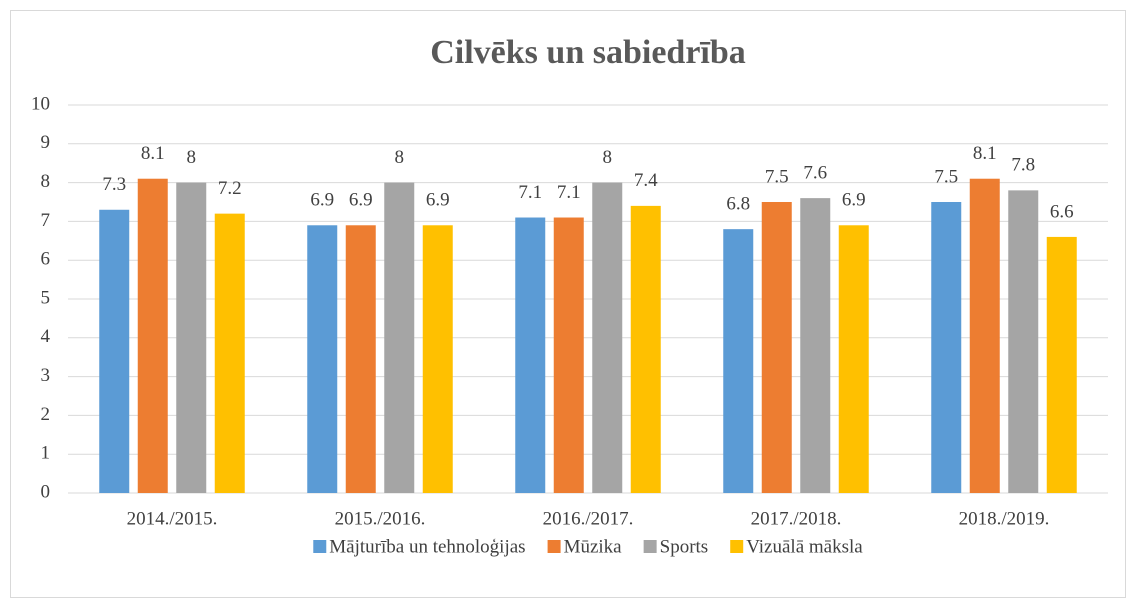  Describe the element at coordinates (1004, 518) in the screenshot. I see `x-tick-label: 2018./2019.` at that location.